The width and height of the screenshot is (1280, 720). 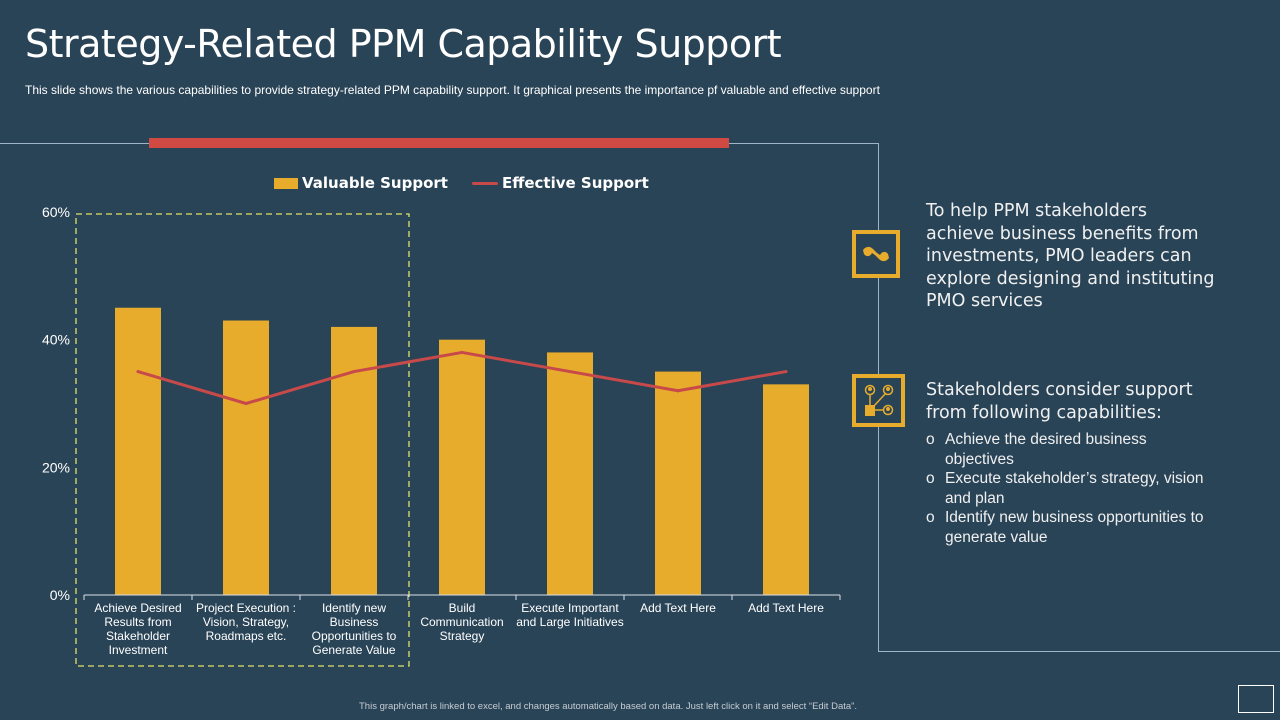 I want to click on page-title: Strategy-Related PPM Capability Support, so click(x=403, y=44).